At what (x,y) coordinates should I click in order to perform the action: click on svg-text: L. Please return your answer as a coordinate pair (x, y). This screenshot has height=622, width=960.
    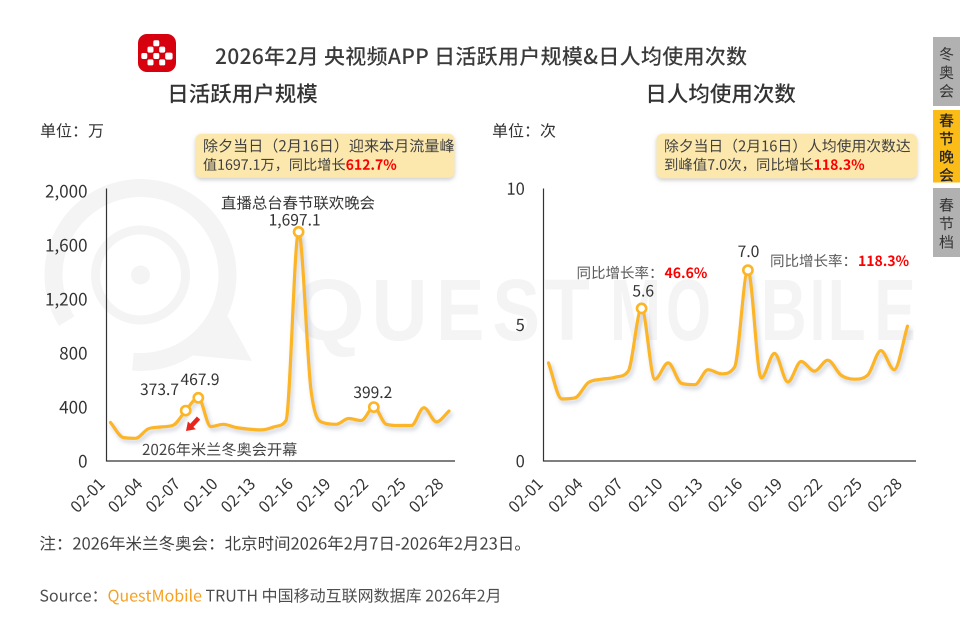
    Looking at the image, I should click on (847, 310).